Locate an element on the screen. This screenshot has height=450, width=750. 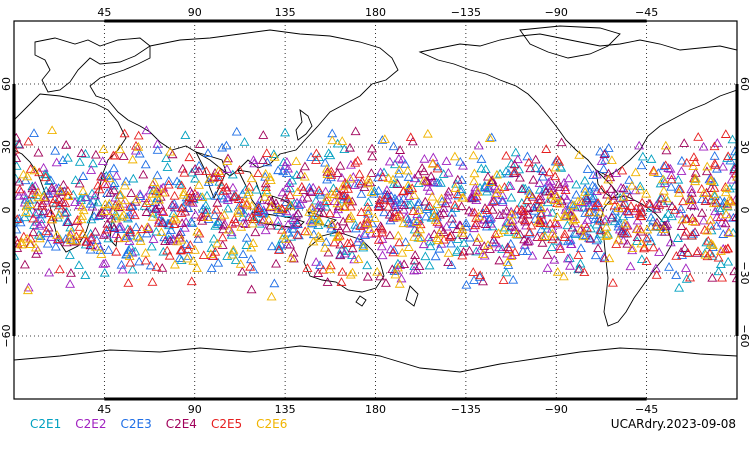
legend-item-c2e1: C2E1 is located at coordinates (46, 424).